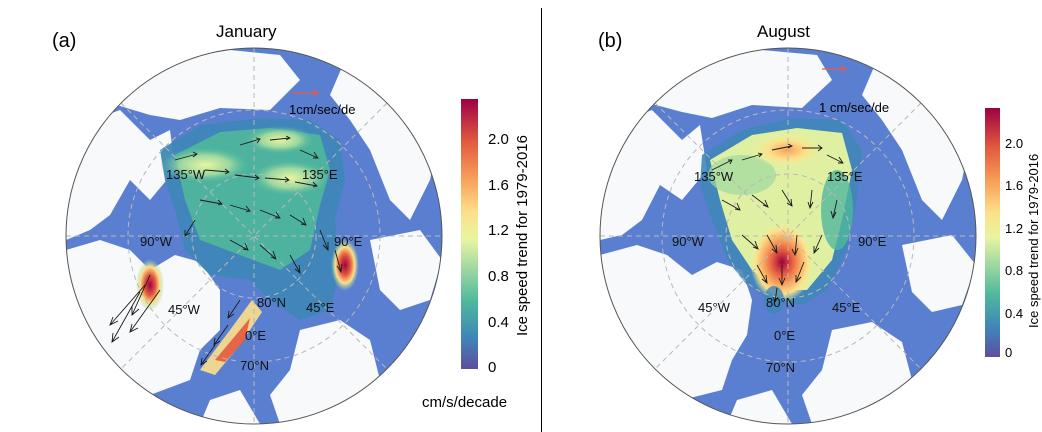 The image size is (1042, 432). What do you see at coordinates (246, 31) in the screenshot?
I see `panel-a-title: January` at bounding box center [246, 31].